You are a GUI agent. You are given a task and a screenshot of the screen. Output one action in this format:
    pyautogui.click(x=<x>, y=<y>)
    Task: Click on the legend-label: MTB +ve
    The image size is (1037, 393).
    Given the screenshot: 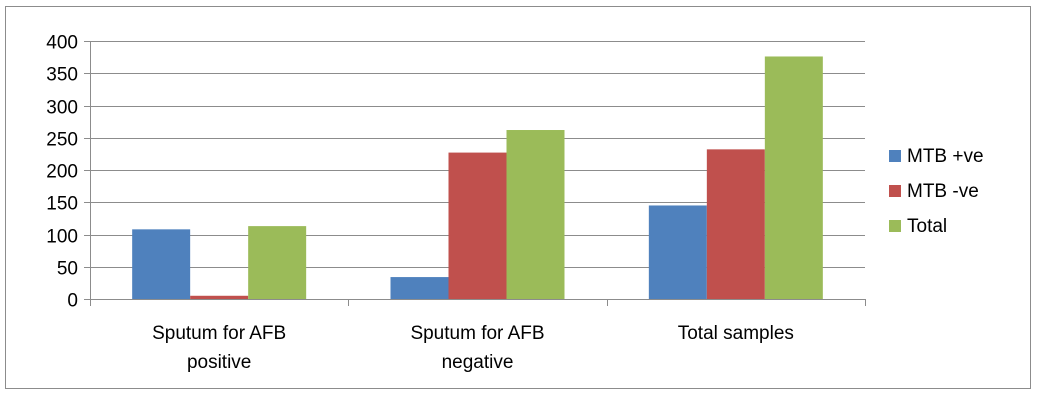 What is the action you would take?
    pyautogui.click(x=945, y=156)
    